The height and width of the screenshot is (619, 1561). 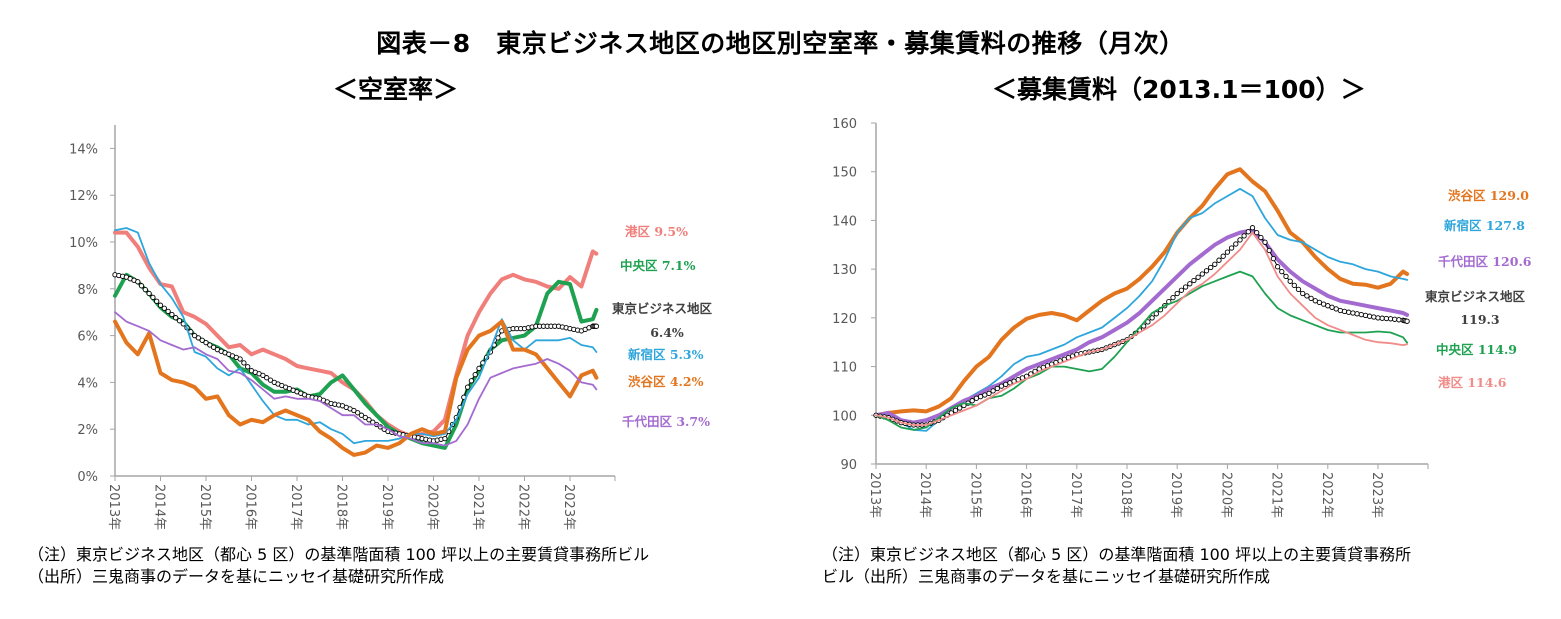 I want to click on vacancy-y-tick-label: 0%, so click(x=87, y=477).